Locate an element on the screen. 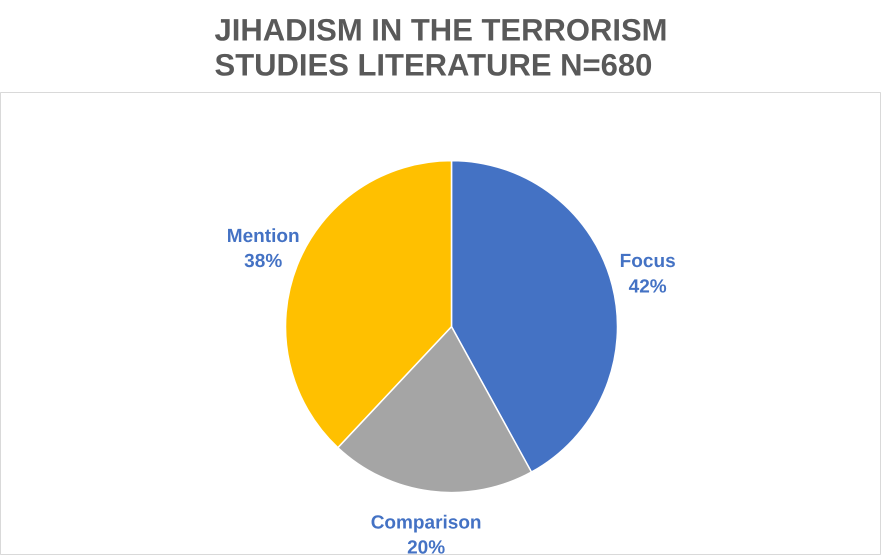  slice-label: Comparison is located at coordinates (426, 523).